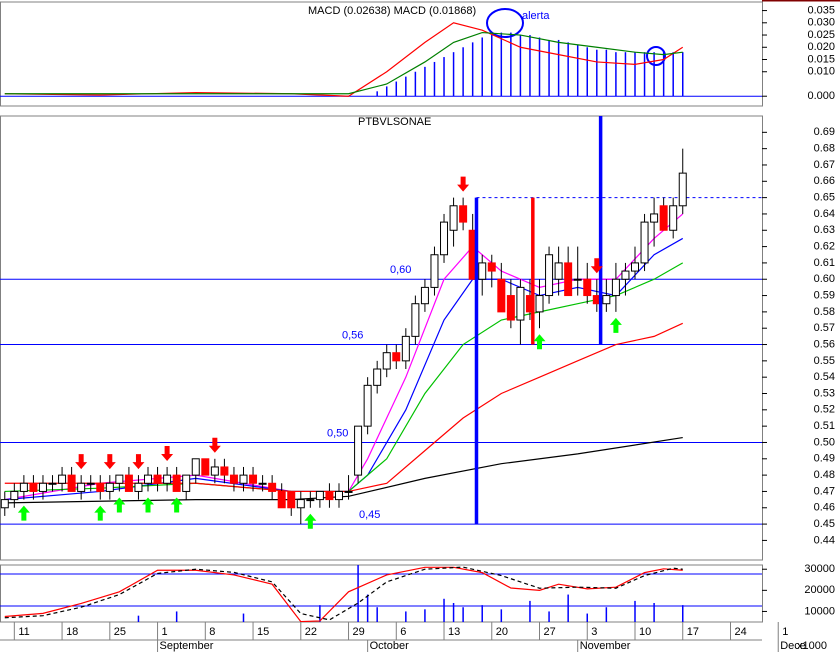 This screenshot has width=840, height=652. Describe the element at coordinates (505, 23) in the screenshot. I see `alert-circle` at that location.